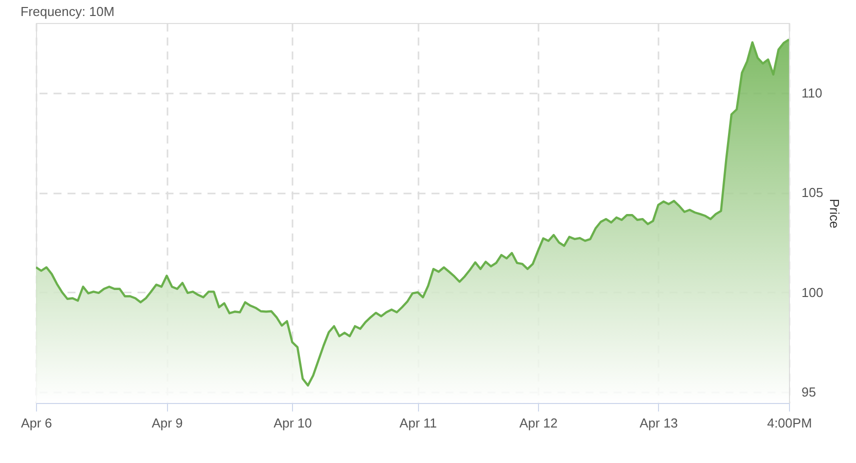 This screenshot has width=856, height=463. Describe the element at coordinates (418, 423) in the screenshot. I see `x-tick-label: Apr 11` at that location.